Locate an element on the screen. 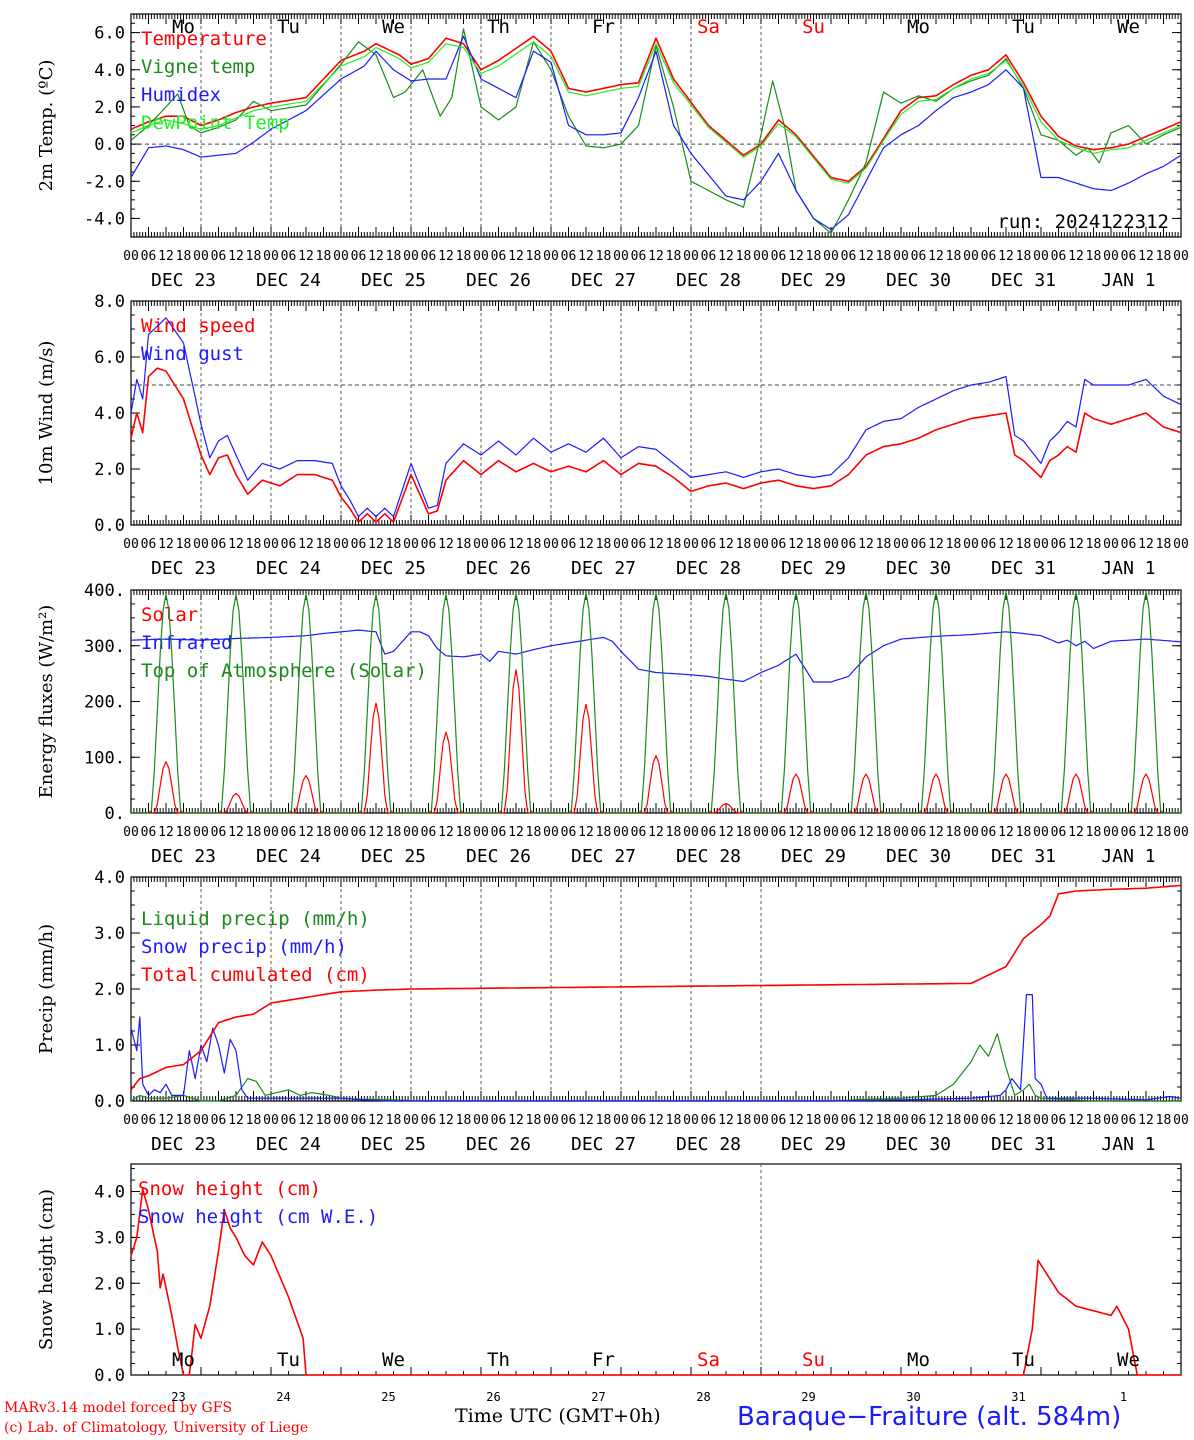  day-number-label: 24 is located at coordinates (283, 1397).